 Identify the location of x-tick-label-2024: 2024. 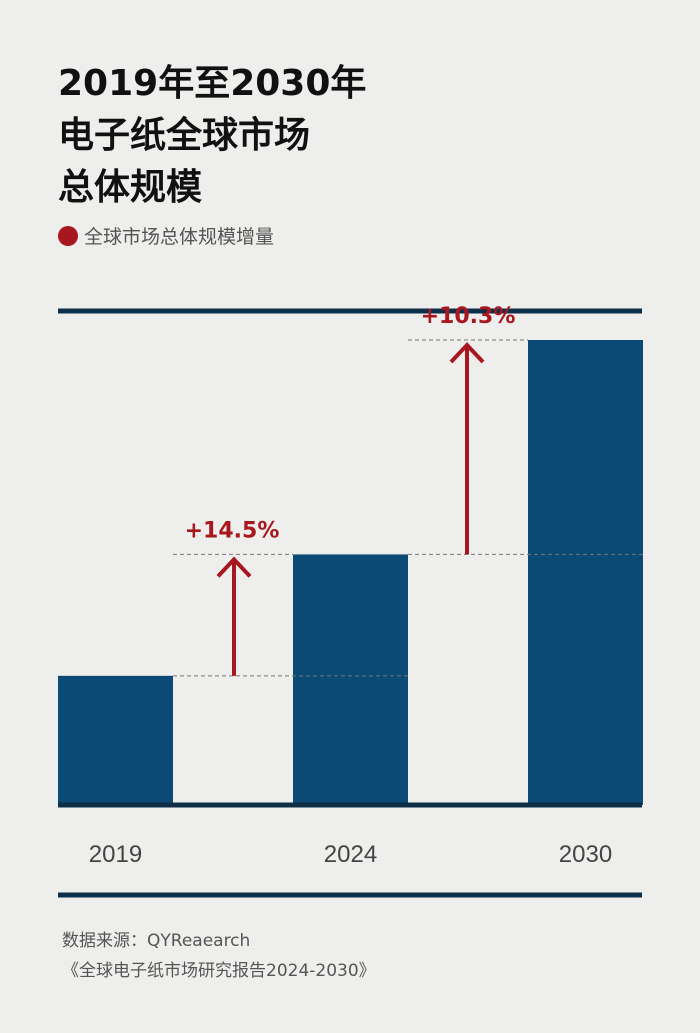
(350, 854).